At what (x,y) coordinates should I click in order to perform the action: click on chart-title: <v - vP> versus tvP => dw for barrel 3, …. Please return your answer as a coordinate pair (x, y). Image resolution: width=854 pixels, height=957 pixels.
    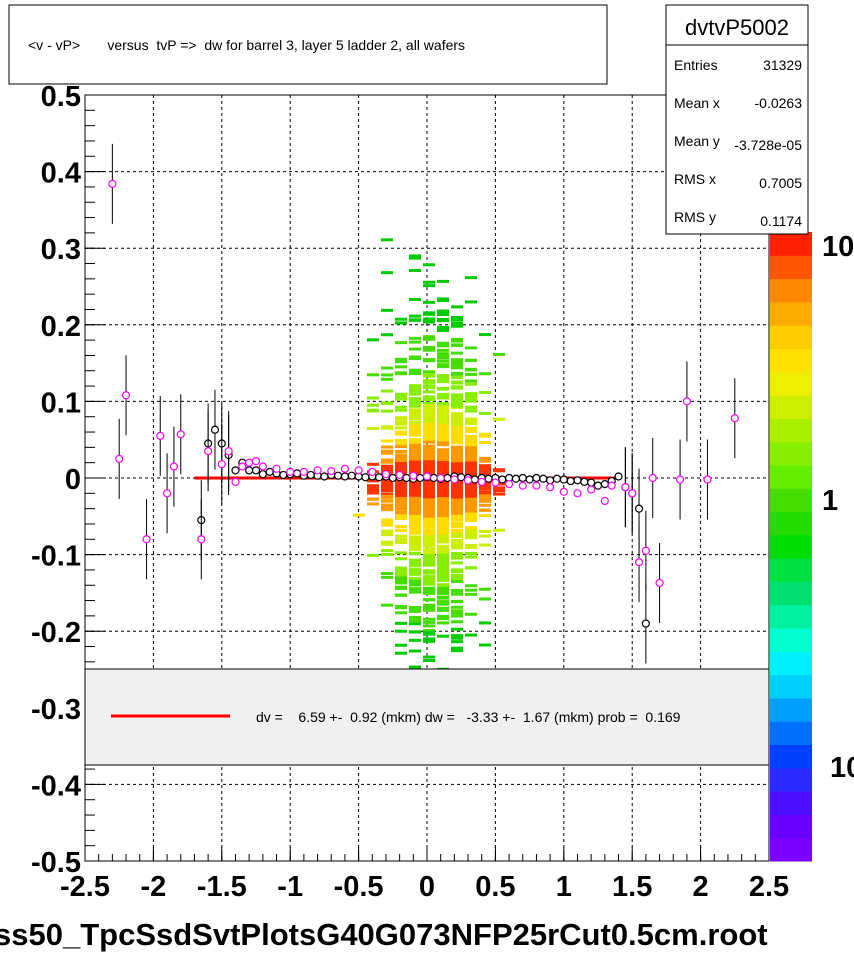
    Looking at the image, I should click on (246, 45).